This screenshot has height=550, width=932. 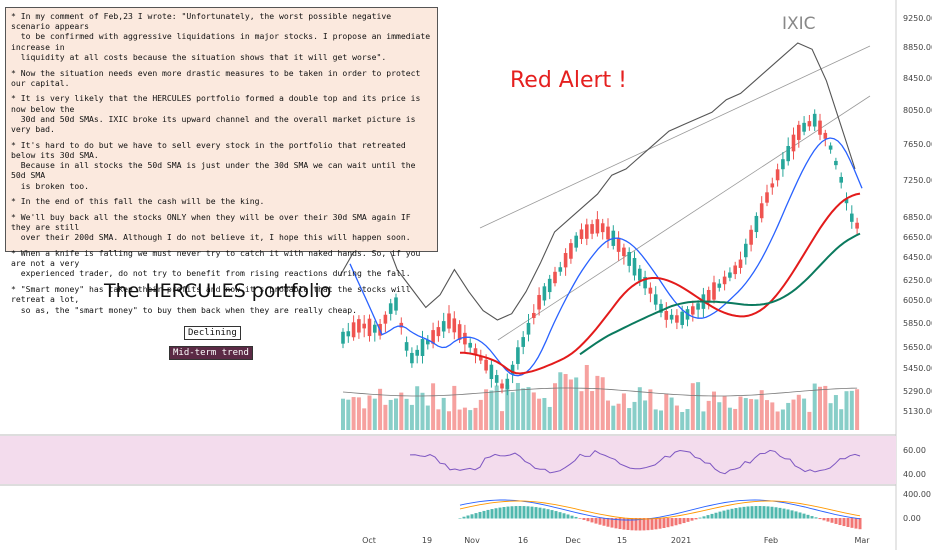 I want to click on time-tick-label: Dec, so click(x=572, y=540).